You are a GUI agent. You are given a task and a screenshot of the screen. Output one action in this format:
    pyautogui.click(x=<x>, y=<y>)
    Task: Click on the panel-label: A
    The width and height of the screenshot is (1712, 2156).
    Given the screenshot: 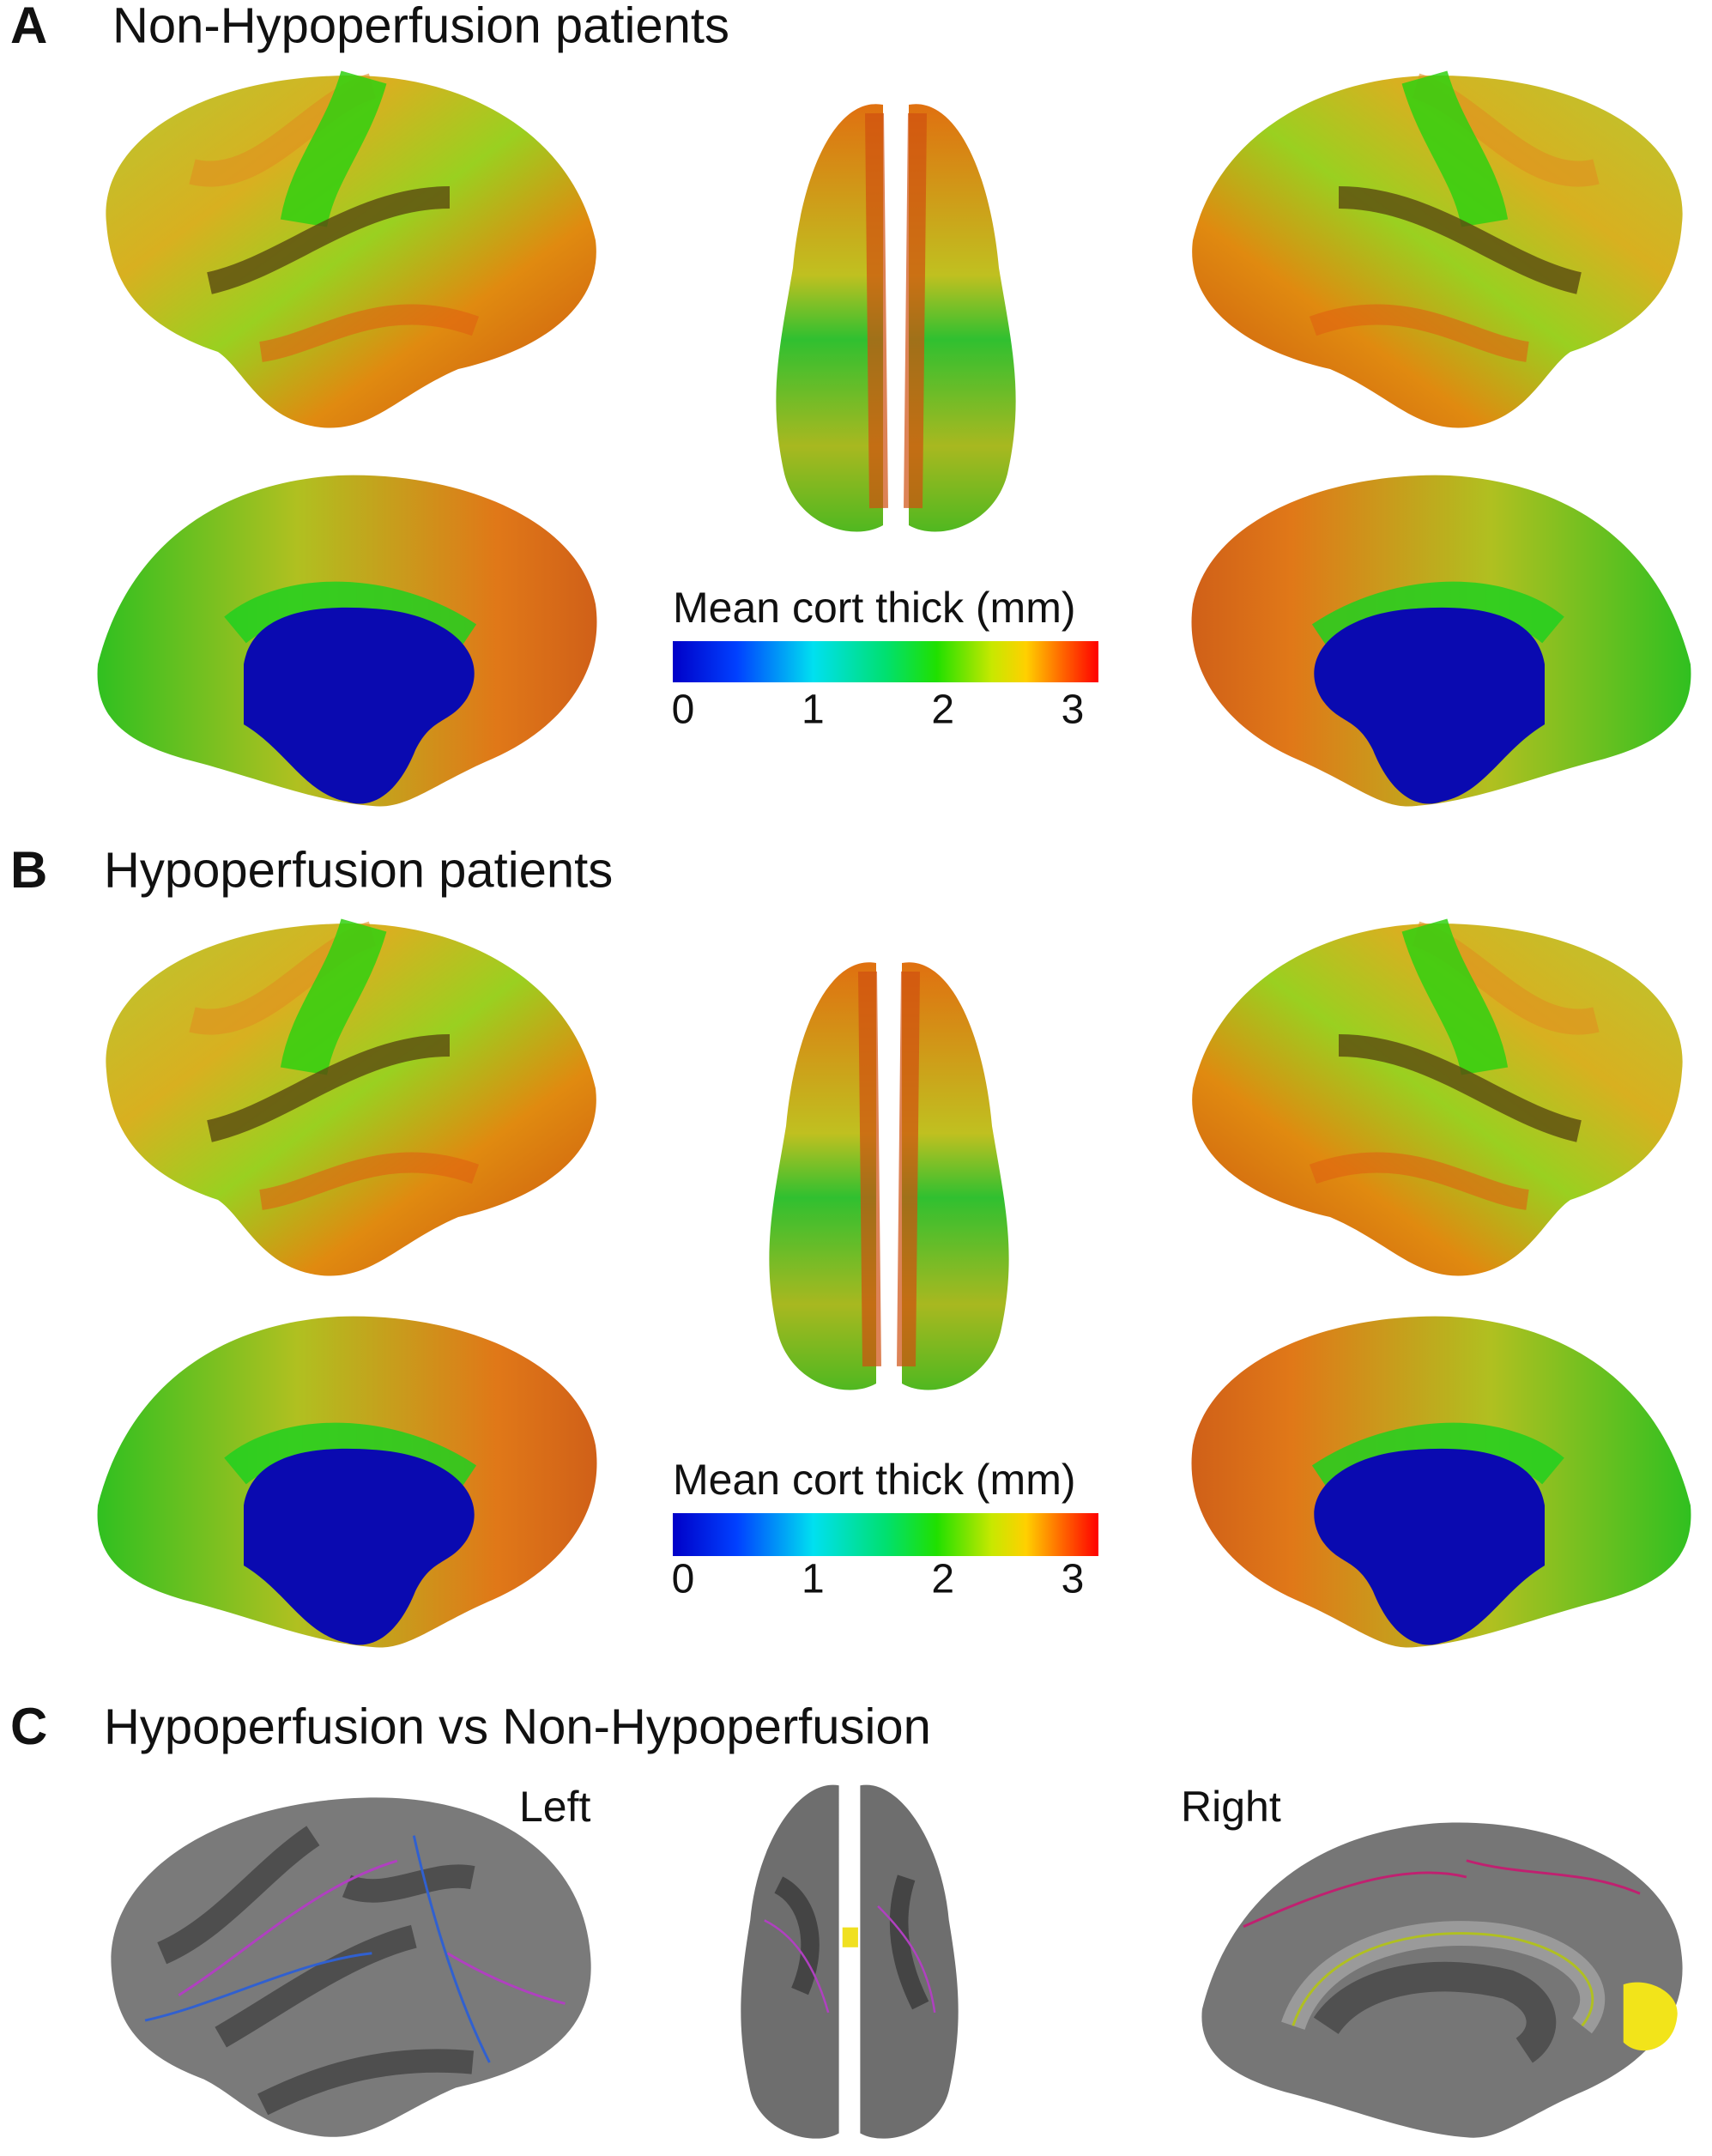 What is the action you would take?
    pyautogui.click(x=28, y=27)
    